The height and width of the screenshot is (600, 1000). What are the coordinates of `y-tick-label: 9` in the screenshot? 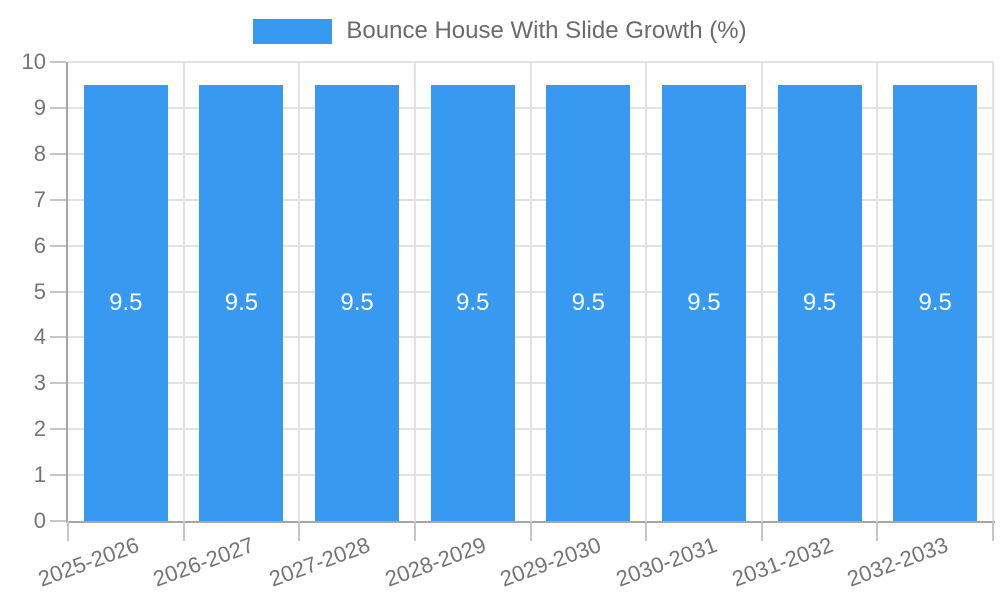 It's located at (39, 107).